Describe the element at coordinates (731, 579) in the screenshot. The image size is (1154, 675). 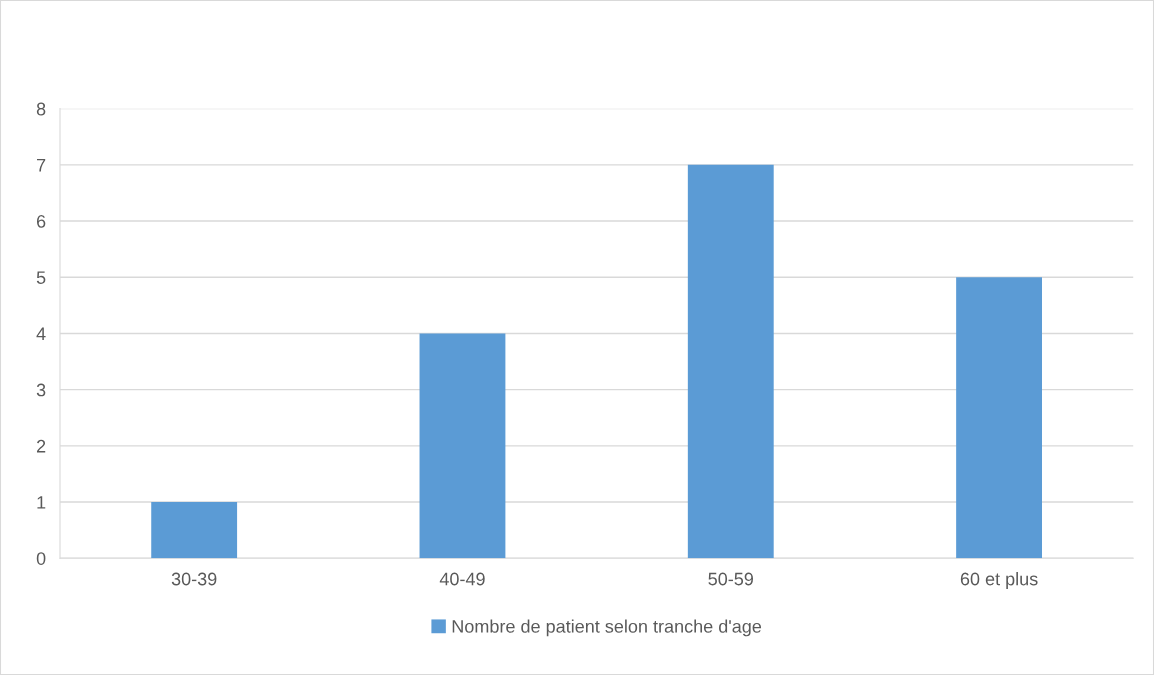
I see `x-tick-label: 50-59` at that location.